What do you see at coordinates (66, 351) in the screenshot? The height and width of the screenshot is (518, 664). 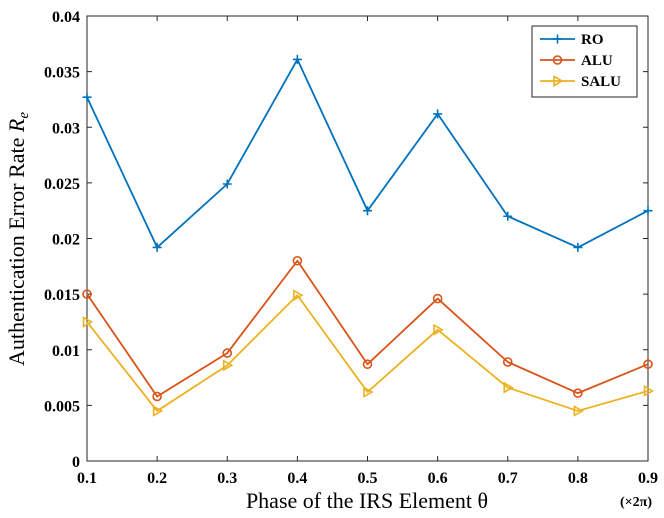 I see `y-tick-label: 0.01` at bounding box center [66, 351].